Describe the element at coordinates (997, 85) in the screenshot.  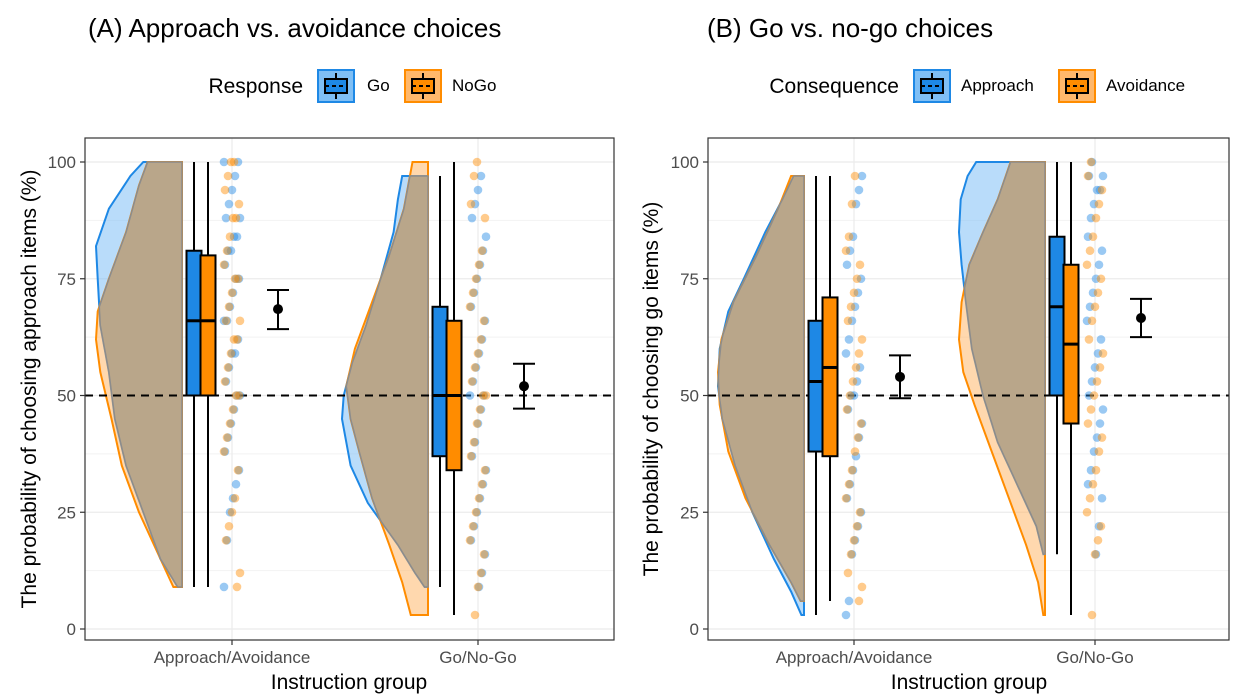
I see `legend-label-approach: Approach` at that location.